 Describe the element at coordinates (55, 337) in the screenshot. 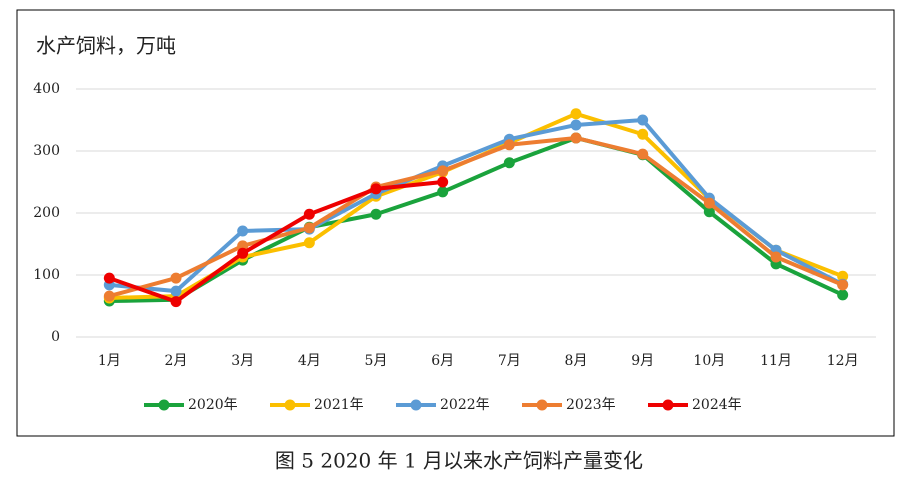

I see `y-tick-label: 0` at that location.